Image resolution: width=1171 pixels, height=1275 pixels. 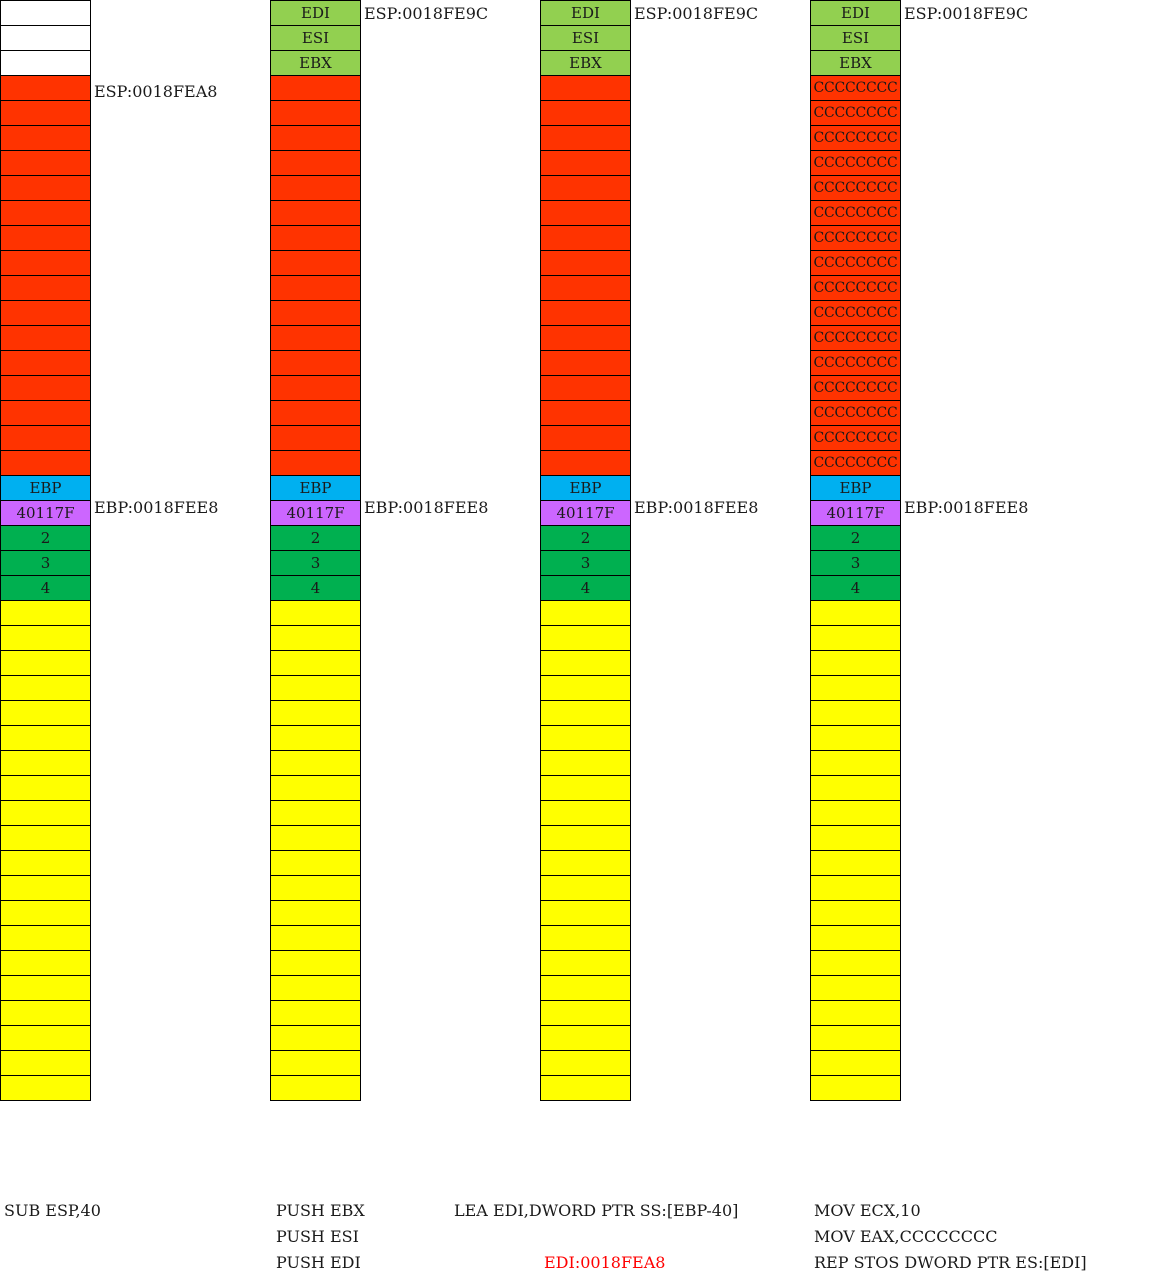 What do you see at coordinates (320, 1210) in the screenshot?
I see `instruction-line: PUSH EBX` at bounding box center [320, 1210].